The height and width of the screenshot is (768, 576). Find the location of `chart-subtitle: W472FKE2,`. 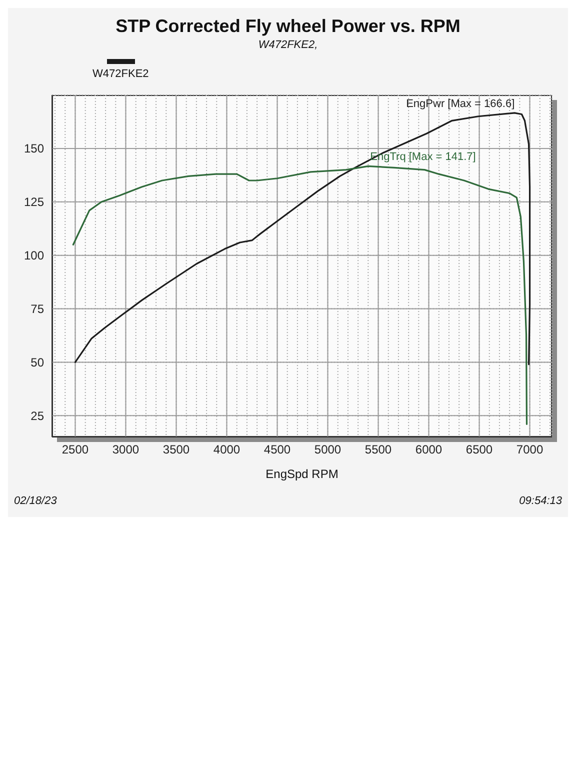

chart-subtitle: W472FKE2, is located at coordinates (288, 45).